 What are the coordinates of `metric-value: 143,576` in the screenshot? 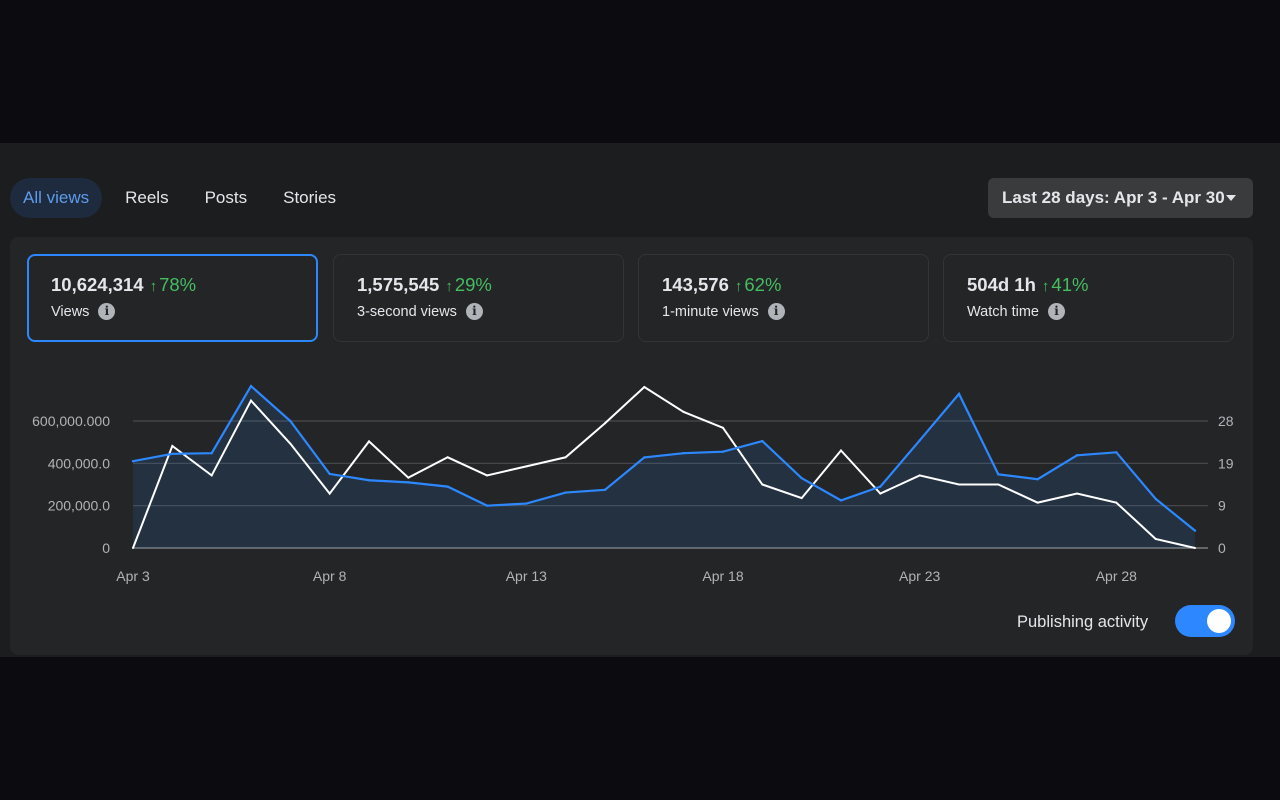 It's located at (695, 284).